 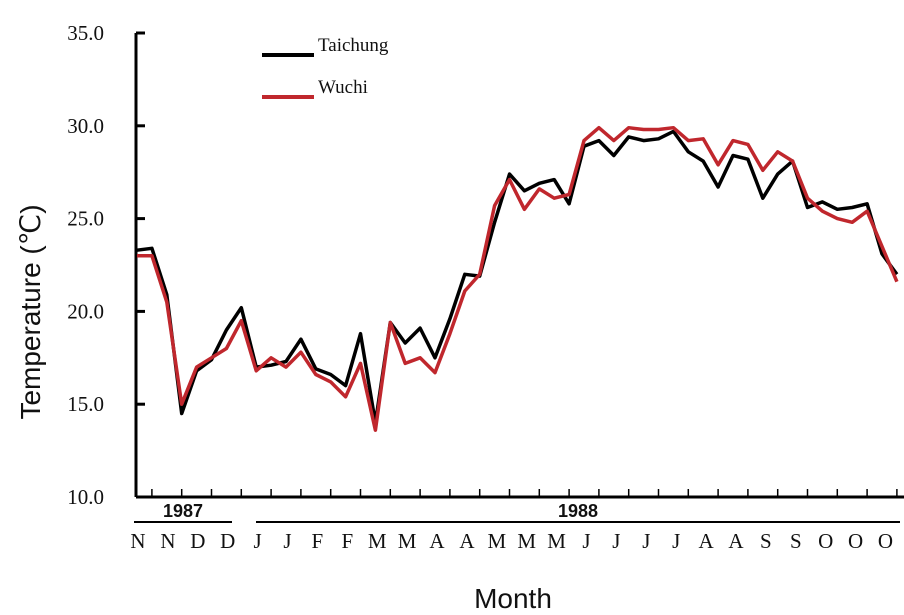 What do you see at coordinates (325, 67) in the screenshot?
I see `legend: Taichung Wuchi` at bounding box center [325, 67].